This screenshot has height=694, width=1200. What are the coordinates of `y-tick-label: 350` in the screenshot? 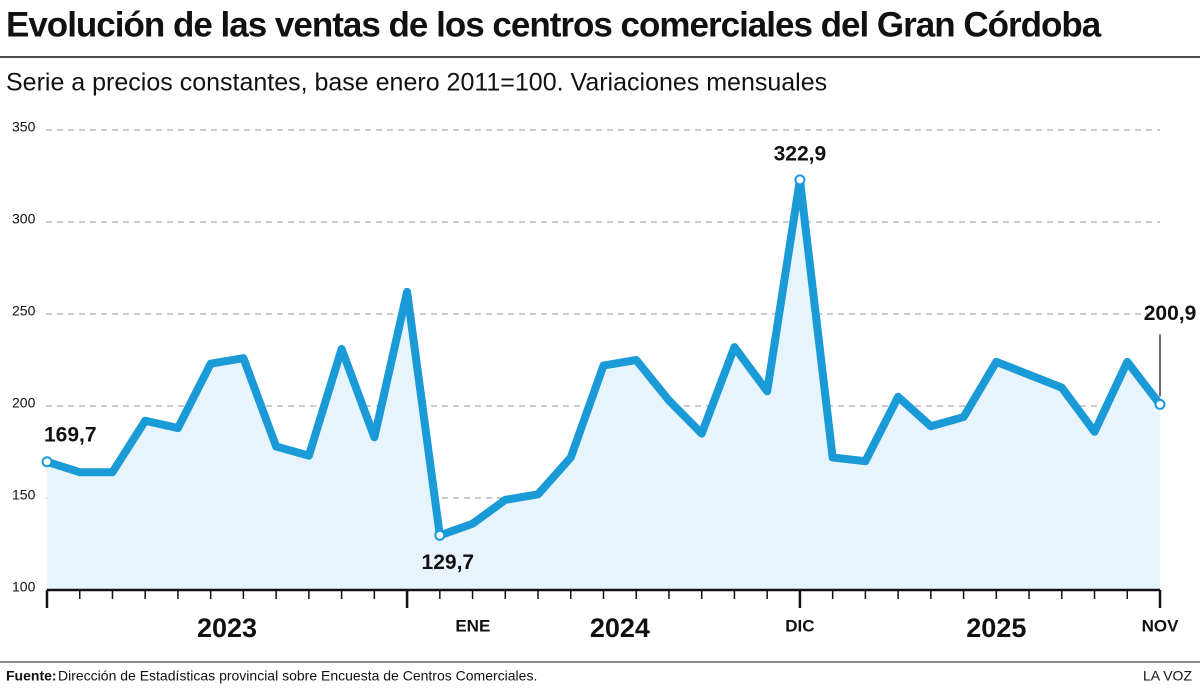 It's located at (24, 127).